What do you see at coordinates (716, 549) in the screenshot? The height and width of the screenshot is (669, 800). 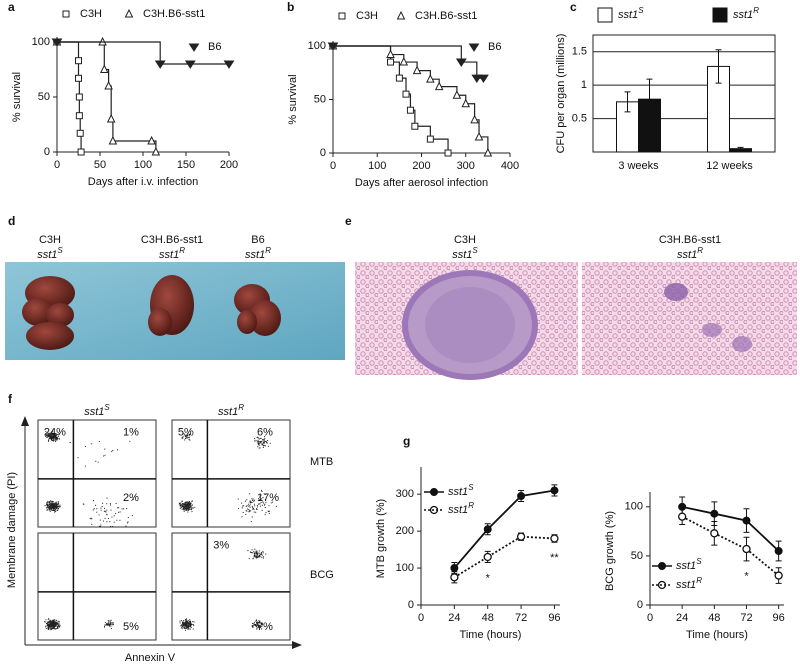 I see `axis` at bounding box center [716, 549].